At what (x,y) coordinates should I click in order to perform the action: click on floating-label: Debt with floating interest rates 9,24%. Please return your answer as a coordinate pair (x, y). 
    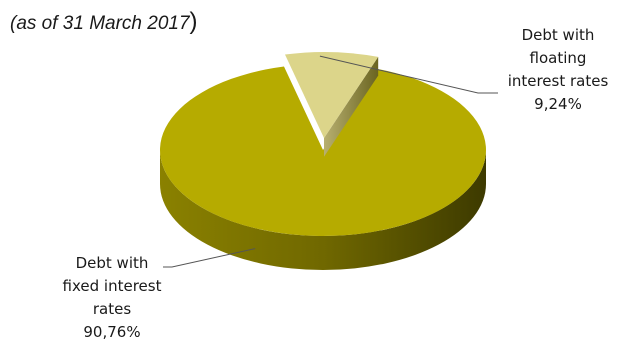
    Looking at the image, I should click on (558, 69).